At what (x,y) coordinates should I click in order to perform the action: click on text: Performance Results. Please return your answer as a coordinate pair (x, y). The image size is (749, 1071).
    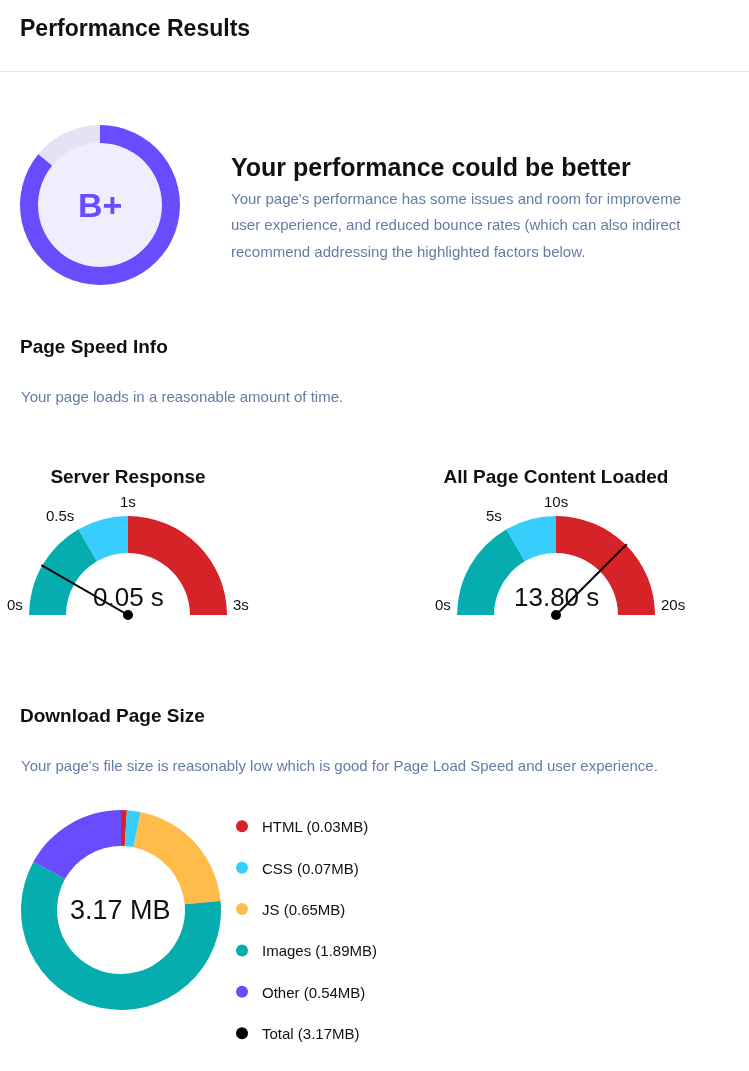
    Looking at the image, I should click on (135, 28).